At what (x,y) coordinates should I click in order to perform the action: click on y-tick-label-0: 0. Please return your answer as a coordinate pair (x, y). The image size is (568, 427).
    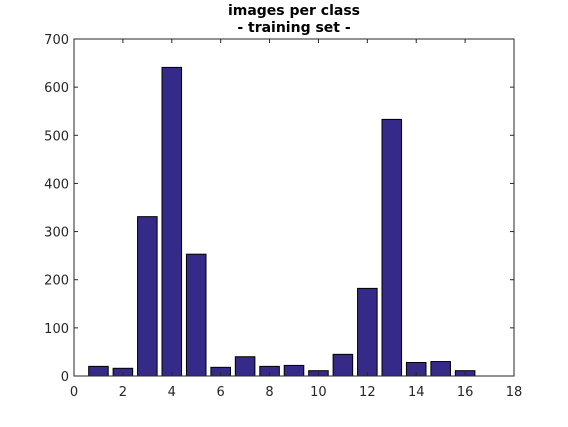
    Looking at the image, I should click on (65, 377).